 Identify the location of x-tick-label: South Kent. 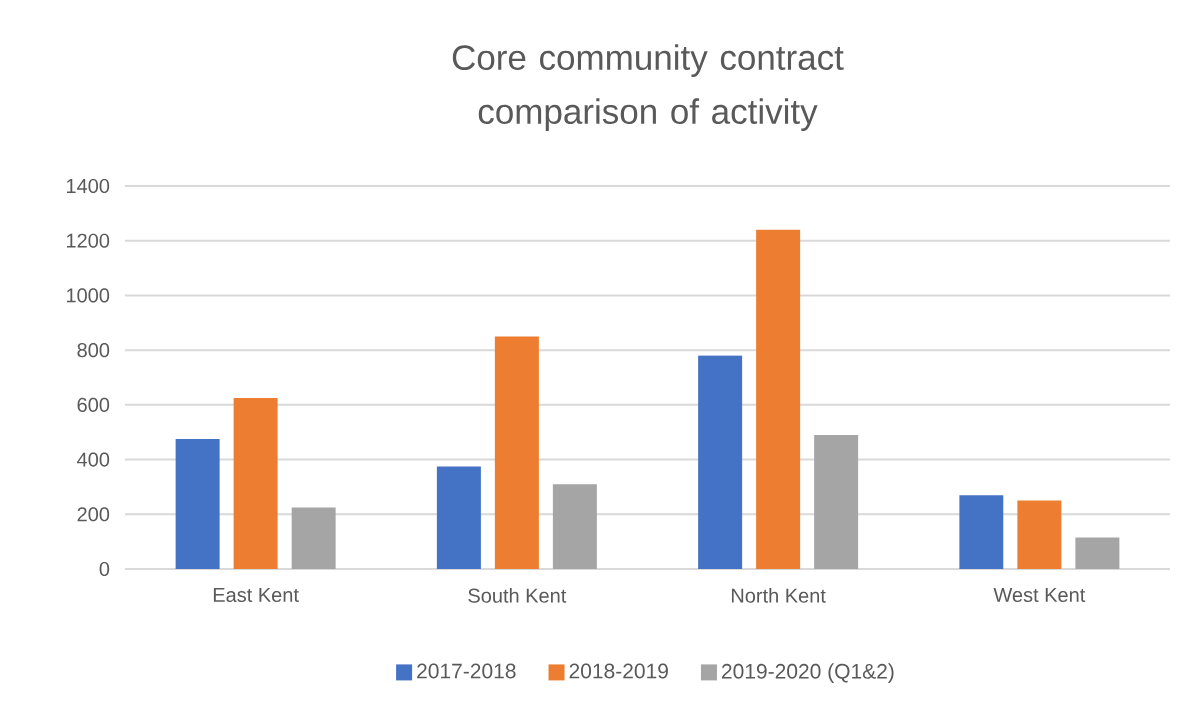
(517, 595).